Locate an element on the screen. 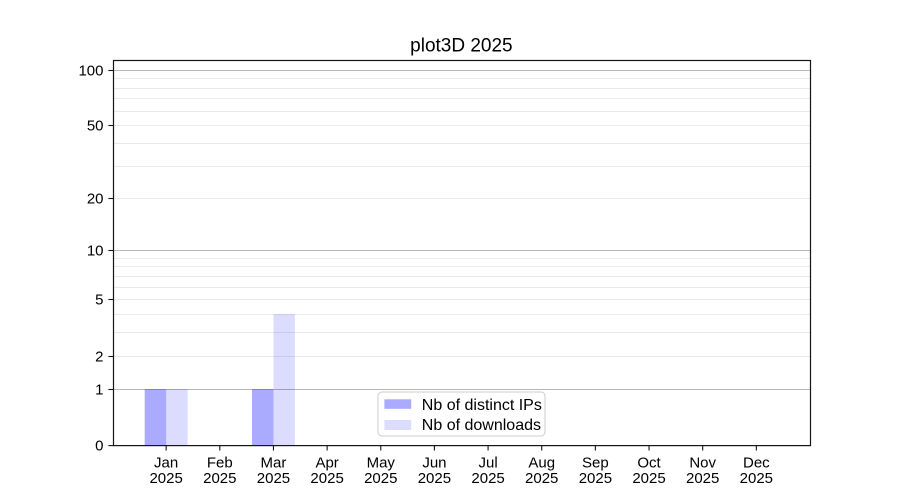 The image size is (900, 500). svg-text: 1 is located at coordinates (99, 389).